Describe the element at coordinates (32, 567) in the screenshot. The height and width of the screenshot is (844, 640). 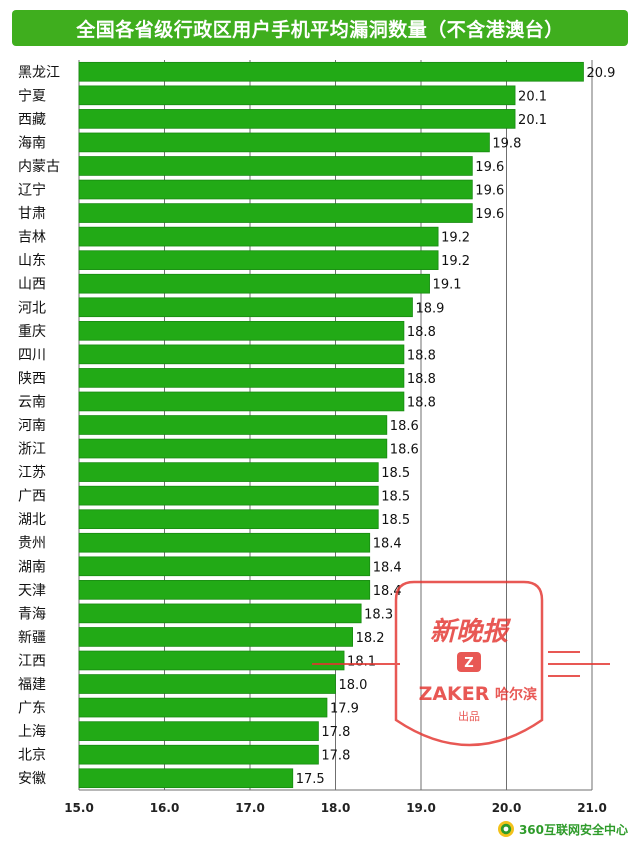
I see `category-label: 湖南` at that location.